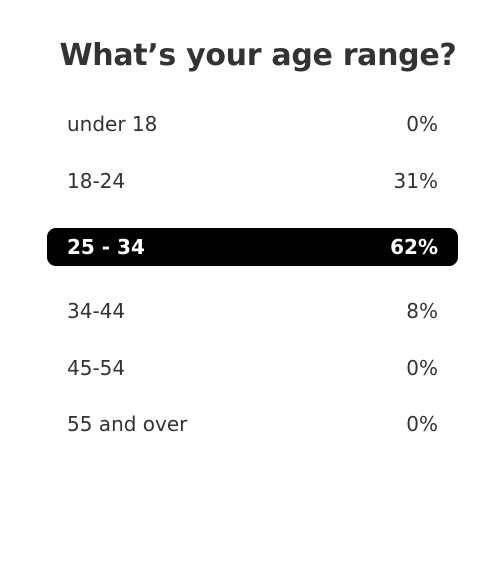  Describe the element at coordinates (96, 311) in the screenshot. I see `option-label: 34-44` at that location.